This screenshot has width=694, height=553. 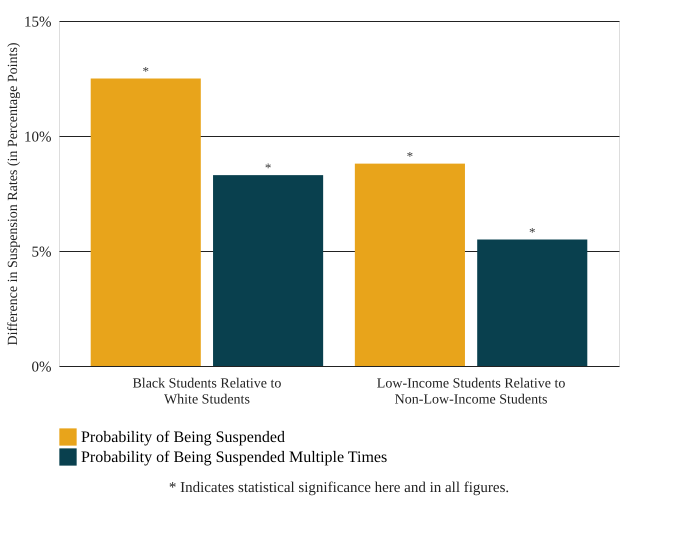 I want to click on y-tick-label: 5%, so click(x=42, y=252).